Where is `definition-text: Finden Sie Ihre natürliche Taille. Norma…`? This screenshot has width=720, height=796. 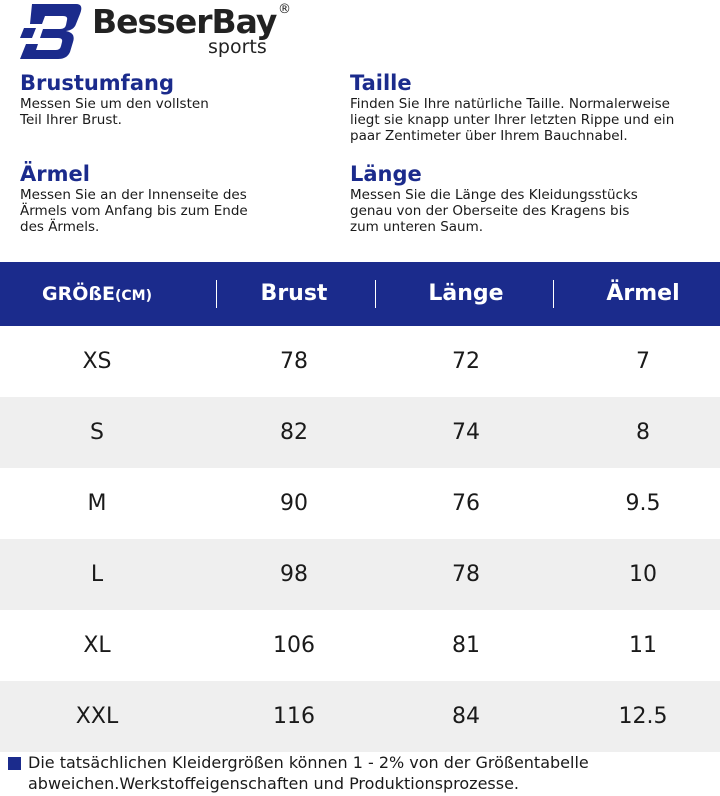 definition-text: Finden Sie Ihre natürliche Taille. Norma… is located at coordinates (525, 120).